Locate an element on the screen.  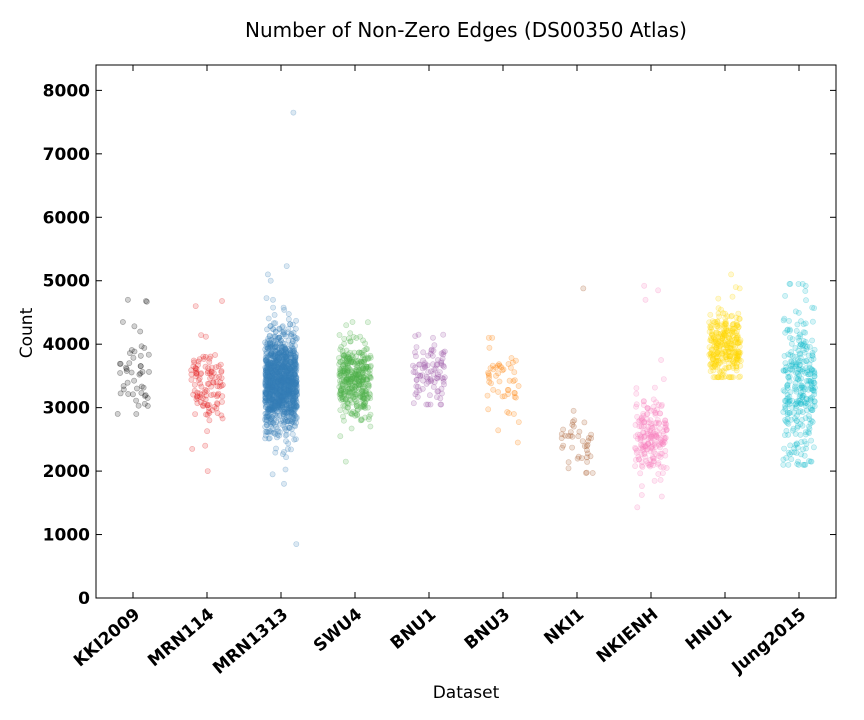
series-nkienh is located at coordinates (651, 396).